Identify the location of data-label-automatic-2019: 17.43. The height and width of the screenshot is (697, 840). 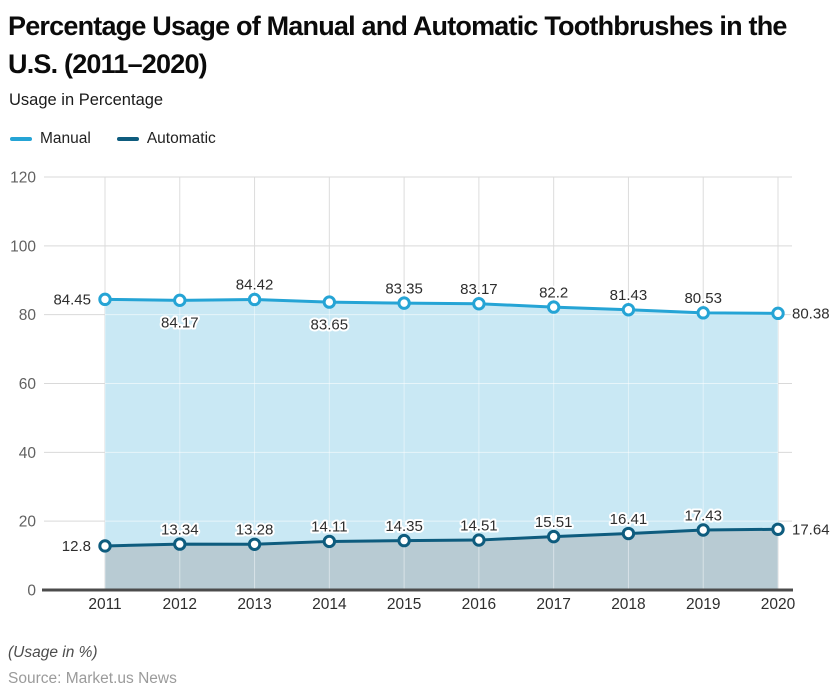
(703, 515).